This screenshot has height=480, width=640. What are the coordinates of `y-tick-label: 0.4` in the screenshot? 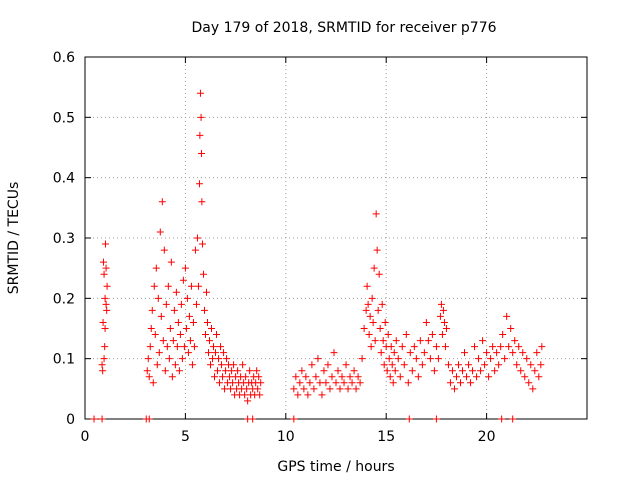 It's located at (64, 179).